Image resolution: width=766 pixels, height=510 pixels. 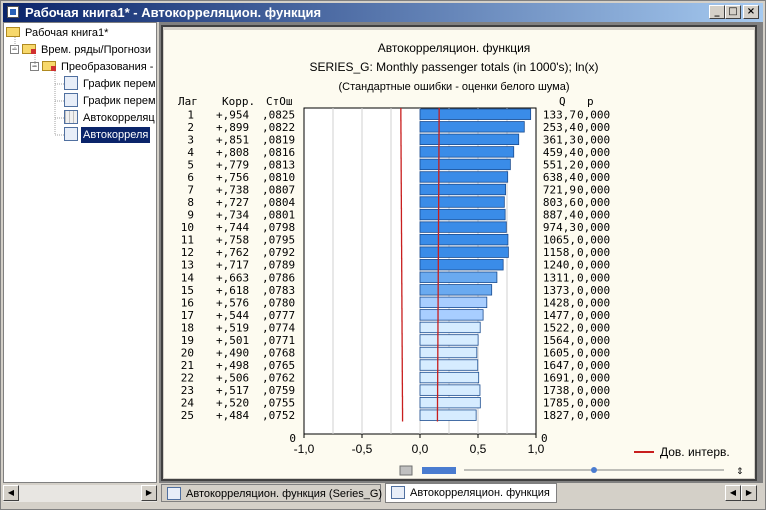 What do you see at coordinates (278, 340) in the screenshot?
I see `se-label: ,0771` at bounding box center [278, 340].